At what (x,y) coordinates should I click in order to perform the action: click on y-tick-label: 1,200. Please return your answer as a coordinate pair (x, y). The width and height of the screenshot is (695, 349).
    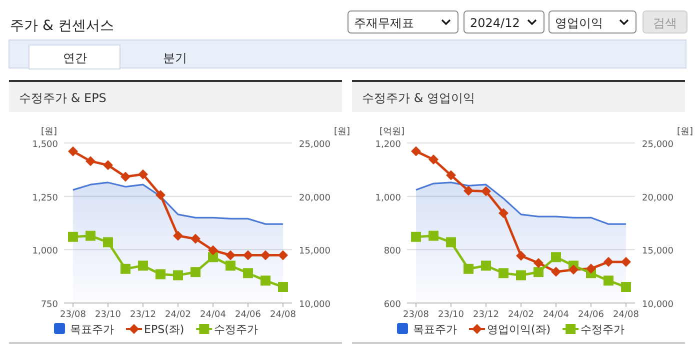
    Looking at the image, I should click on (388, 145).